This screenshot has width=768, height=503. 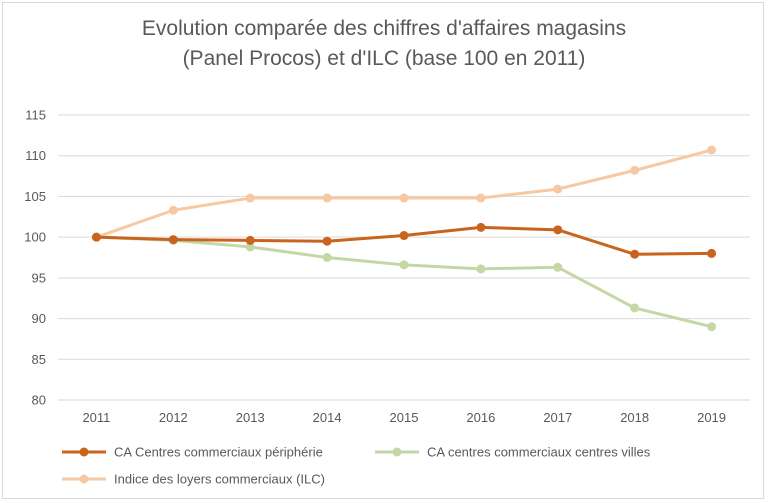 I want to click on y-axis-ticks: 80 85 90 95 100 105 110 115, so click(x=35, y=258).